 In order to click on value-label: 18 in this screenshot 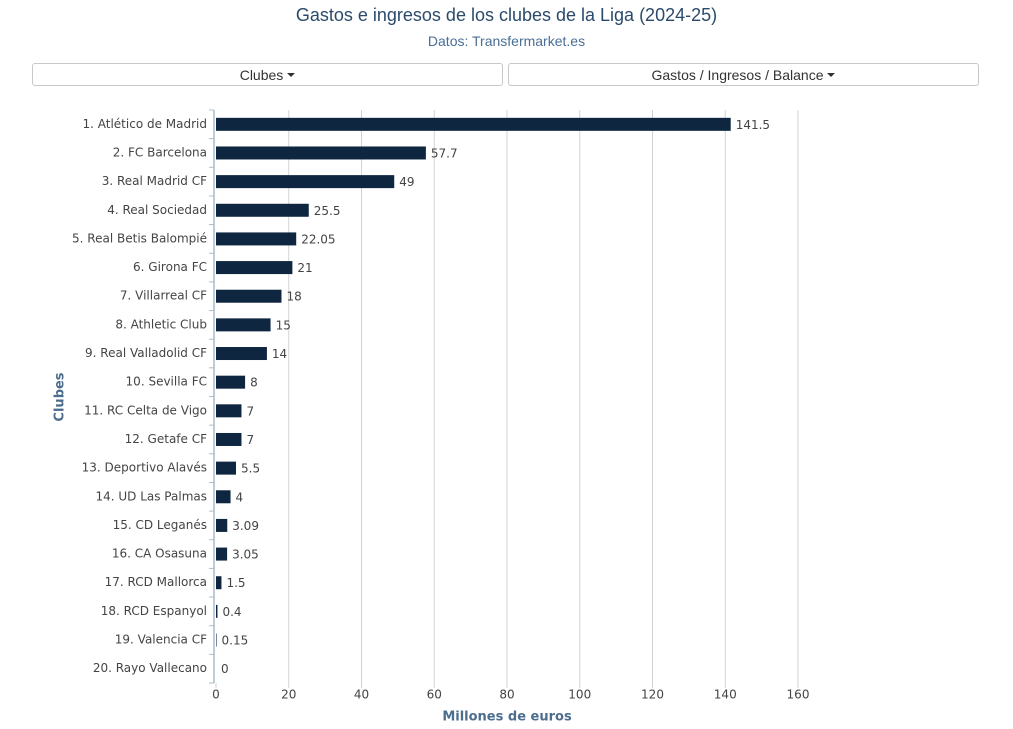, I will do `click(293, 297)`.